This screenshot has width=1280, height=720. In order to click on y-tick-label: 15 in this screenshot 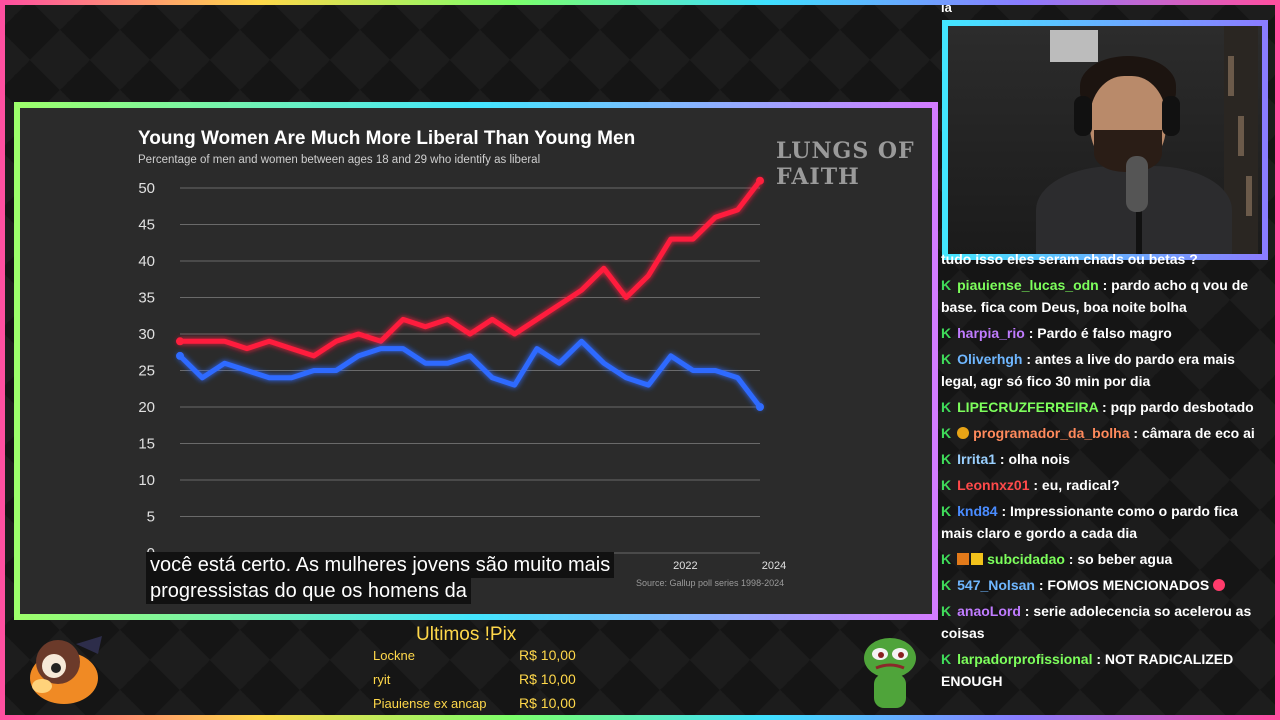, I will do `click(146, 444)`.